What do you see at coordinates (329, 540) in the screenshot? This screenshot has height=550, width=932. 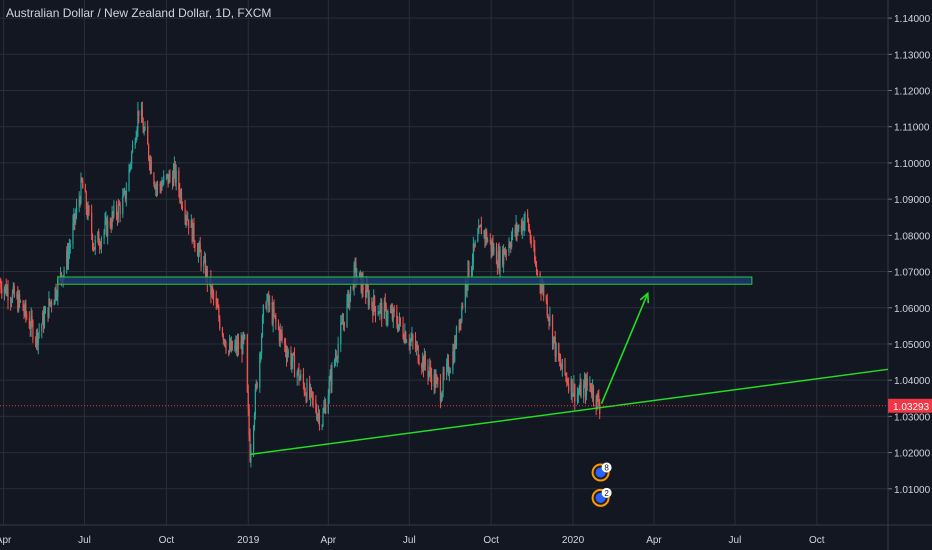 I see `x-tick-label: Apr` at bounding box center [329, 540].